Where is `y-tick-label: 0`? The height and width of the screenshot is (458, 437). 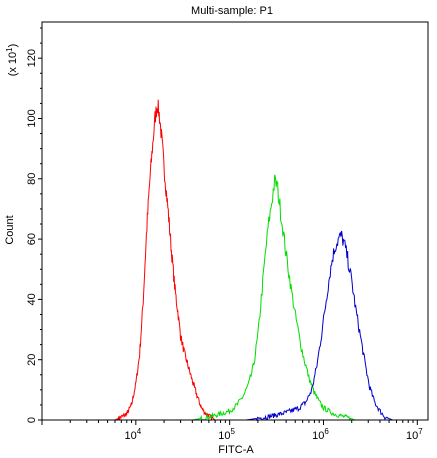 y-tick-label: 0 is located at coordinates (32, 420).